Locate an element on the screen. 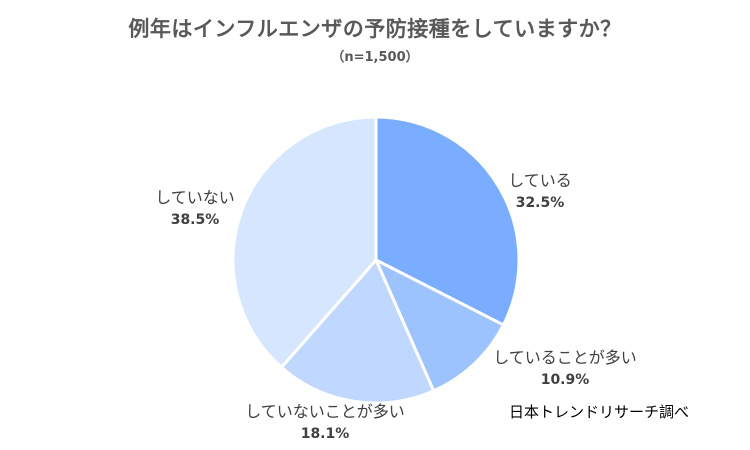 This screenshot has width=750, height=450. chart-title: 例年はインフルエンザの予防接種をしていますか？ is located at coordinates (375, 29).